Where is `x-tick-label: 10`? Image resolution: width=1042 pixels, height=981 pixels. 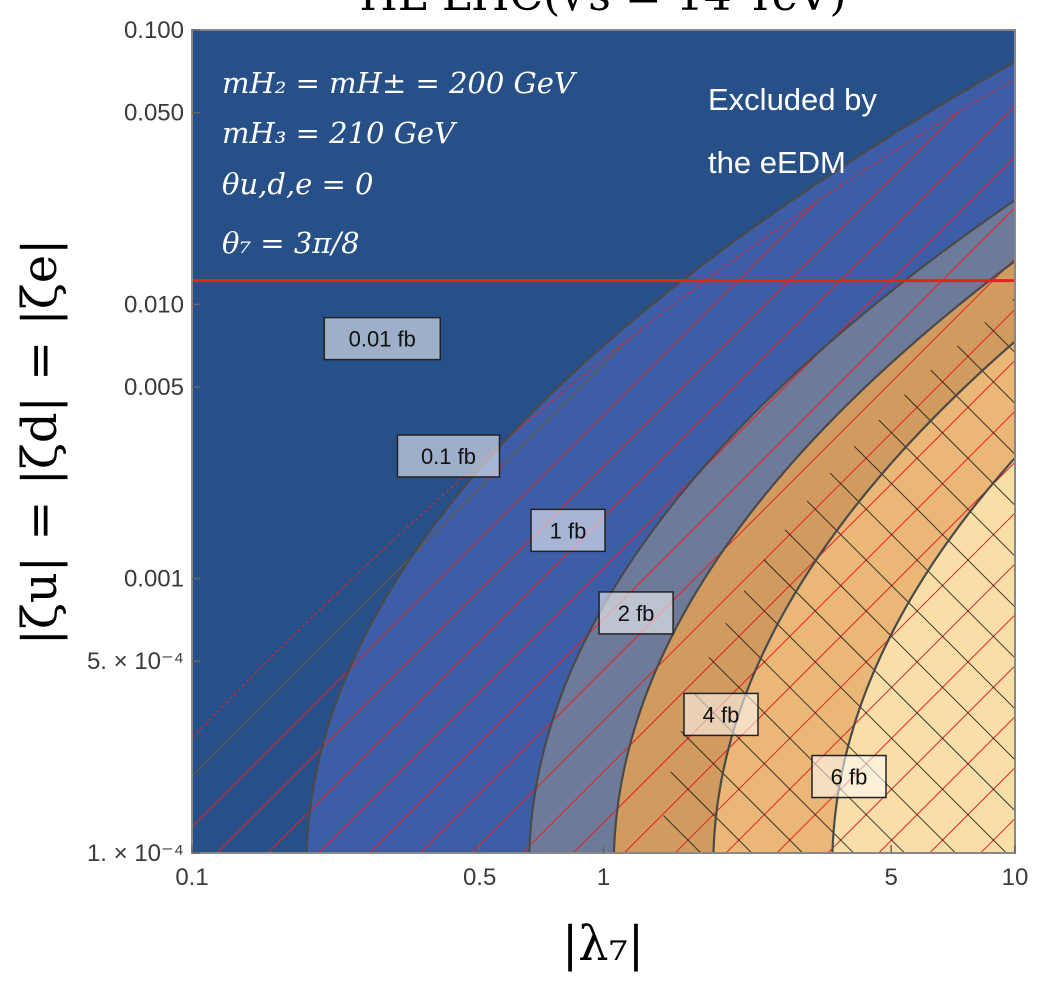
x-tick-label: 10 is located at coordinates (1015, 877).